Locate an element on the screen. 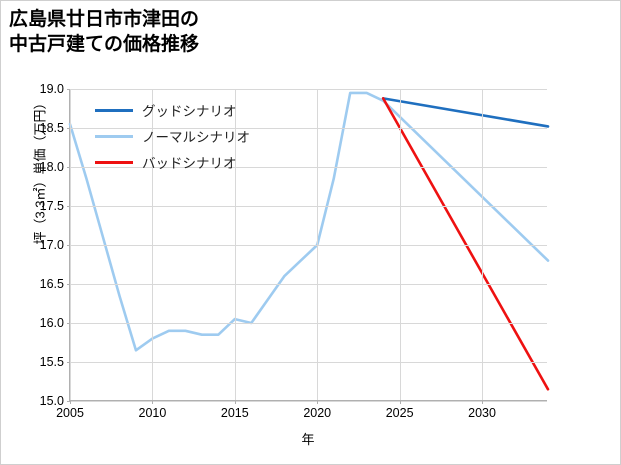 Image resolution: width=621 pixels, height=465 pixels. series-line is located at coordinates (465, 112).